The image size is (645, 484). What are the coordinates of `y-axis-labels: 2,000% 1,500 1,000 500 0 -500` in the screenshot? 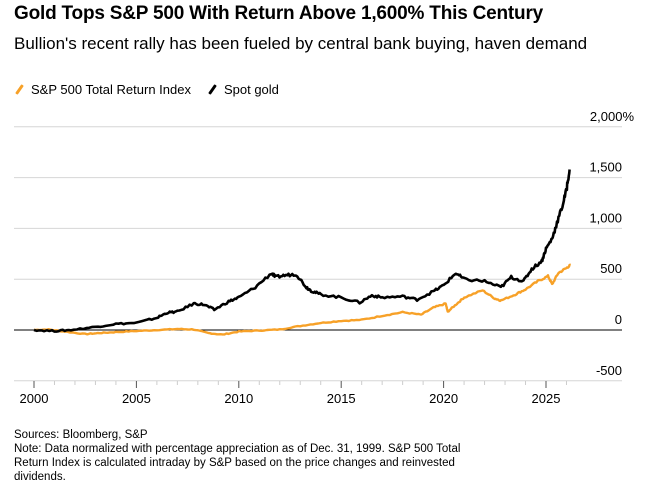 It's located at (611, 243).